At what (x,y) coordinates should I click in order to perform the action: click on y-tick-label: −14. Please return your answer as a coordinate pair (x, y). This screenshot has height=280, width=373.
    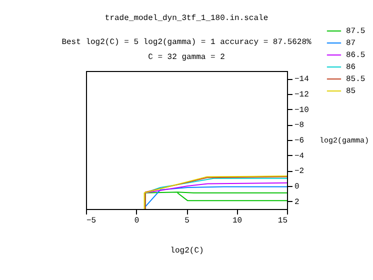
    Looking at the image, I should click on (302, 79).